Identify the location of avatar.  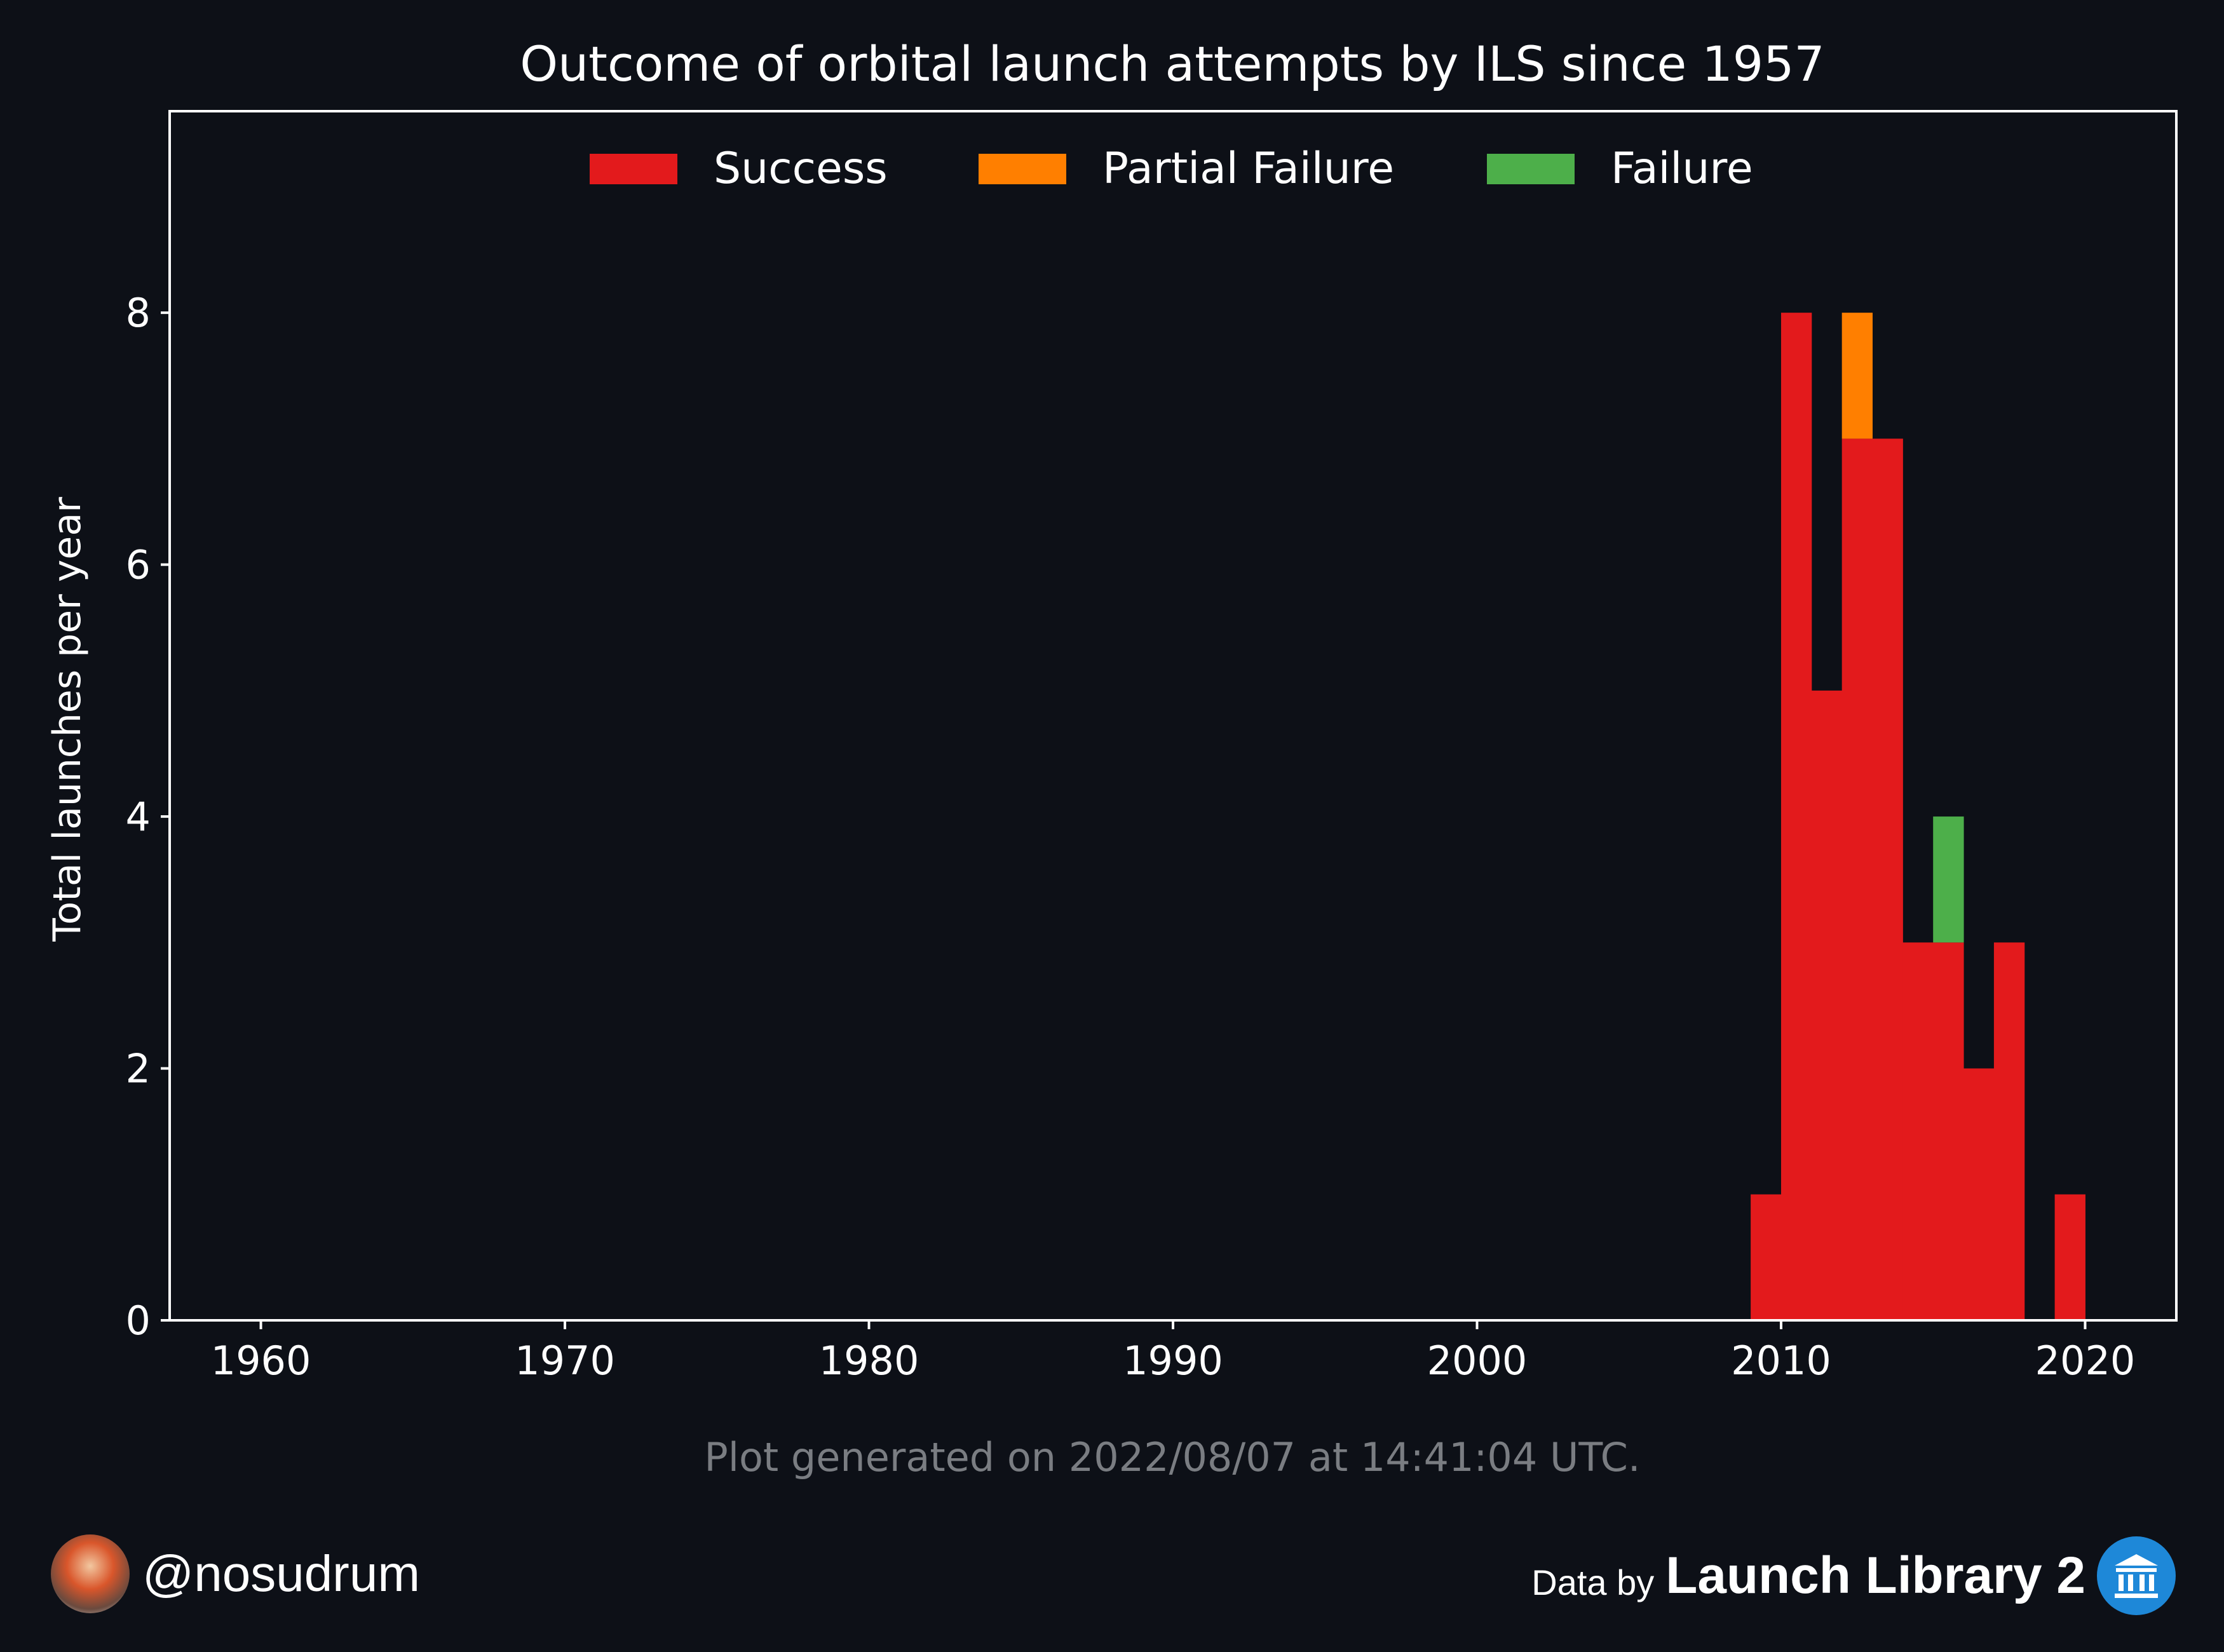
(90, 1573).